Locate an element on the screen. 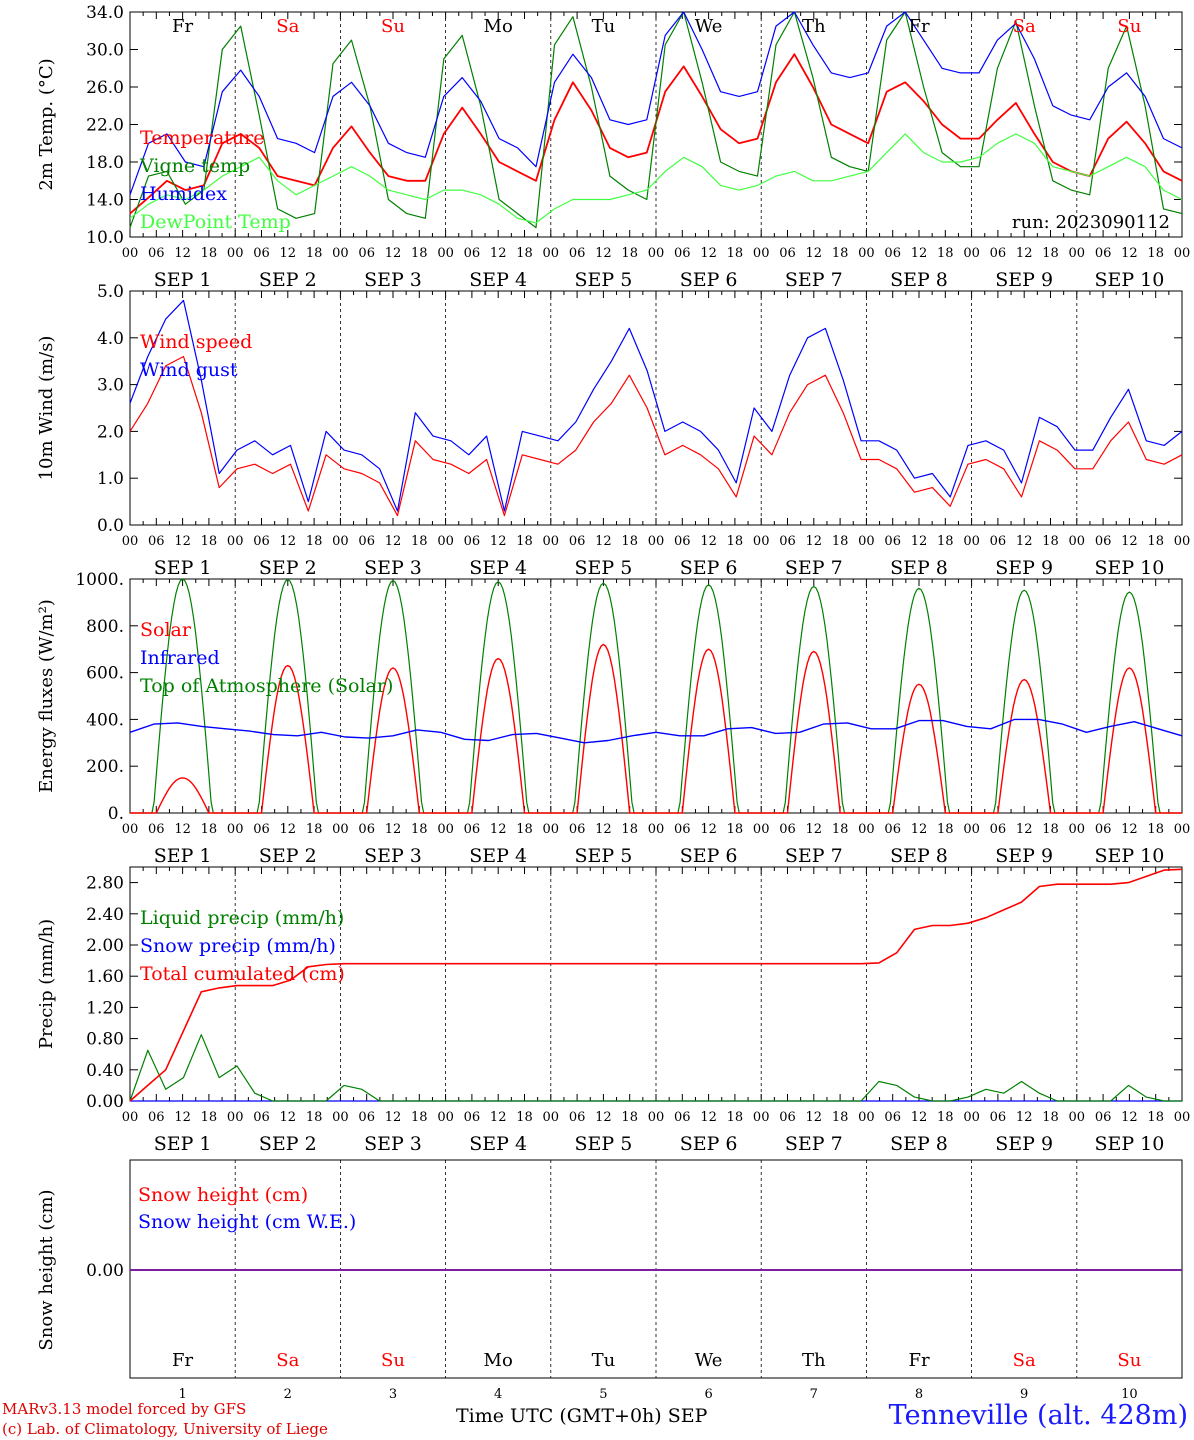 The height and width of the screenshot is (1440, 1194). y-axis-label: Snow height (cm) is located at coordinates (46, 1269).